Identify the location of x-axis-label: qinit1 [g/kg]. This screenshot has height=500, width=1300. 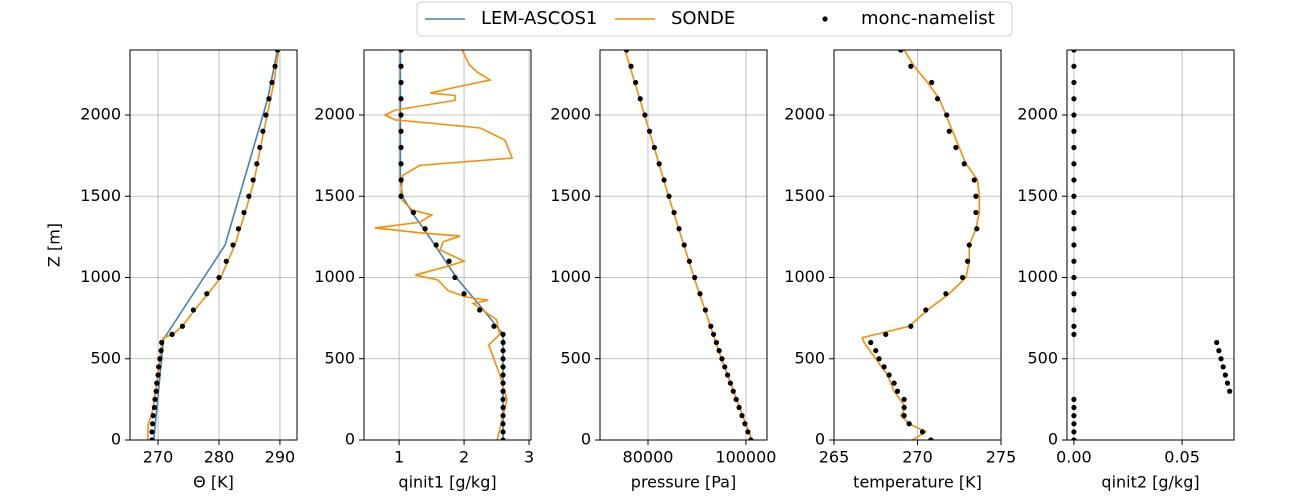
(447, 482).